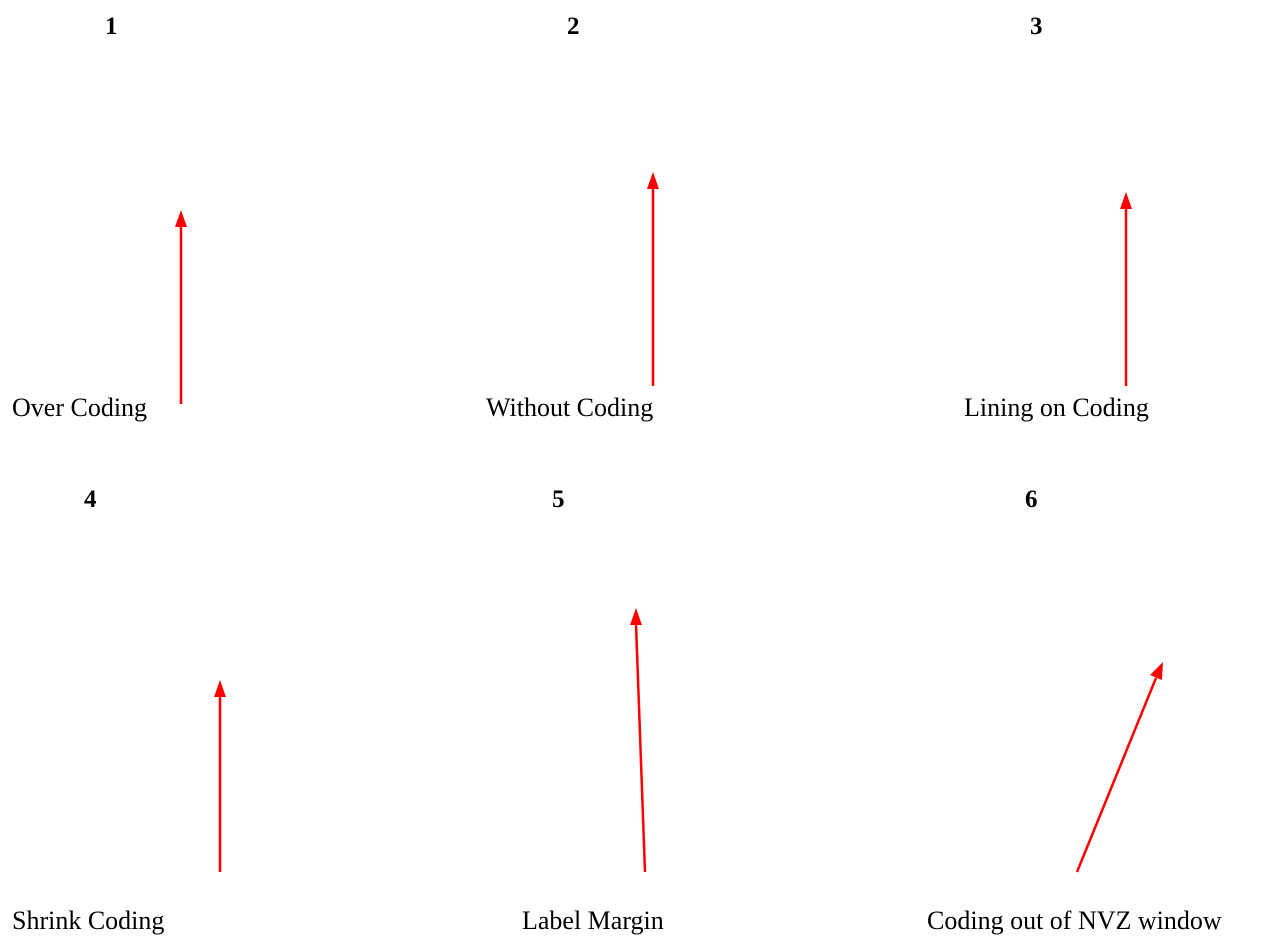 Image resolution: width=1277 pixels, height=941 pixels. Describe the element at coordinates (573, 26) in the screenshot. I see `panel-2-number: 2` at that location.